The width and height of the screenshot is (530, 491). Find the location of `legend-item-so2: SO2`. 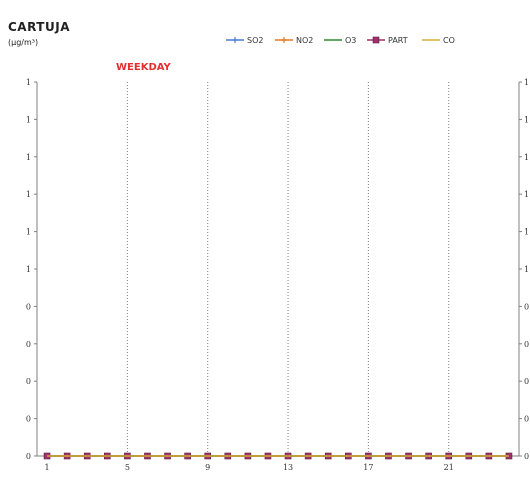

legend-item-so2: SO2 is located at coordinates (244, 40).